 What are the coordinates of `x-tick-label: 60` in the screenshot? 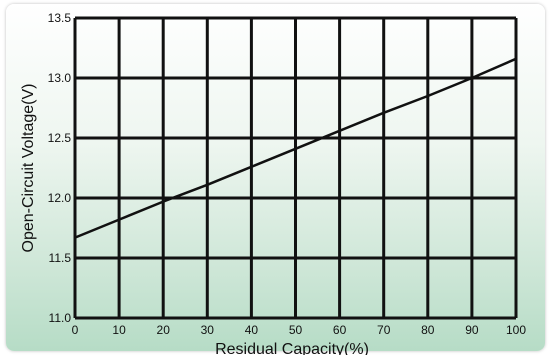 It's located at (340, 330).